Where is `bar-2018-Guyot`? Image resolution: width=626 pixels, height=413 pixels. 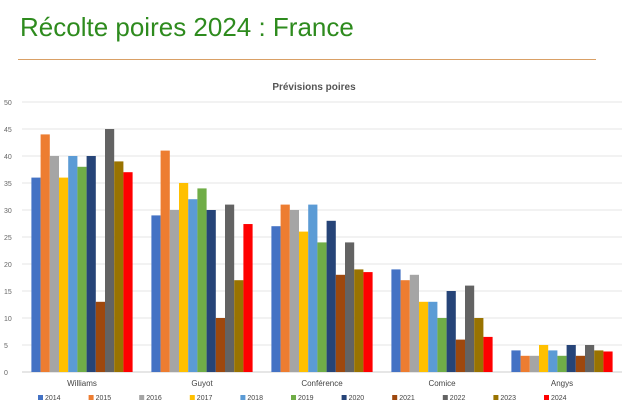 bar-2018-Guyot is located at coordinates (193, 285).